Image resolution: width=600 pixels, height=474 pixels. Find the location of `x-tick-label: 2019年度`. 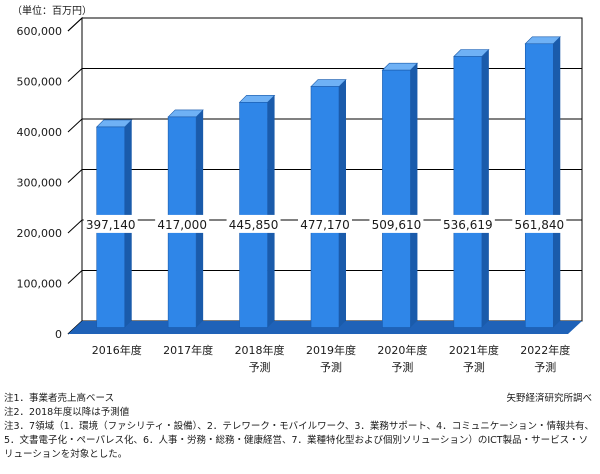

x-tick-label: 2019年度 is located at coordinates (331, 350).